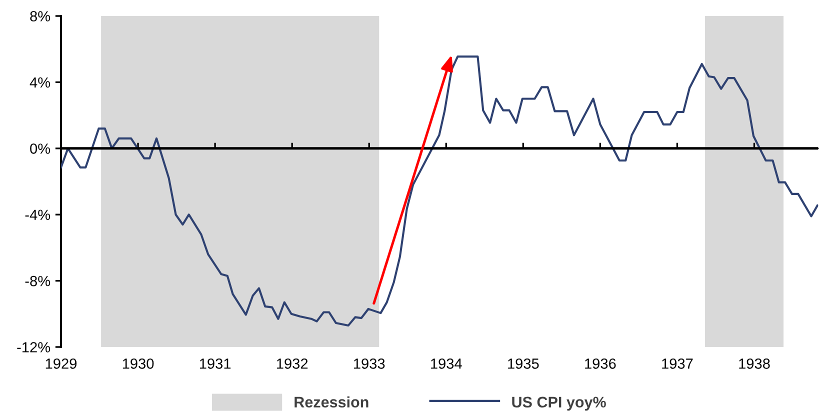 The height and width of the screenshot is (416, 819). I want to click on x-tick-label: 1933, so click(369, 363).